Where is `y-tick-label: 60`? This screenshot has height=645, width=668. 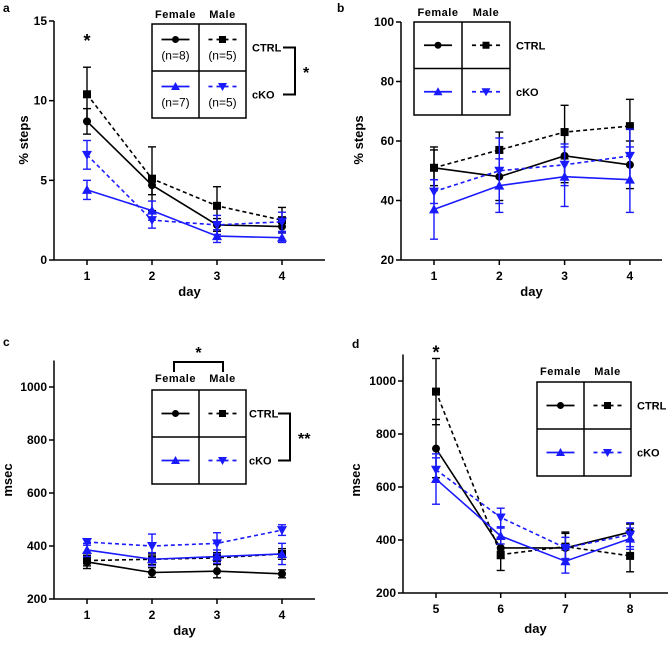 y-tick-label: 60 is located at coordinates (388, 141).